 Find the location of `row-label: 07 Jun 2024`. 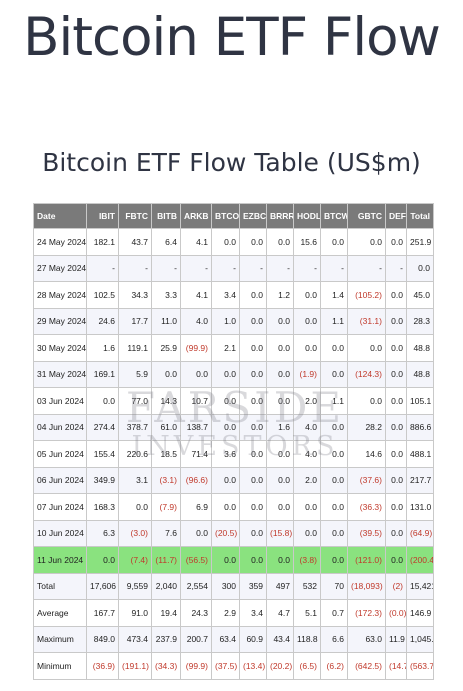

row-label: 07 Jun 2024 is located at coordinates (60, 507).